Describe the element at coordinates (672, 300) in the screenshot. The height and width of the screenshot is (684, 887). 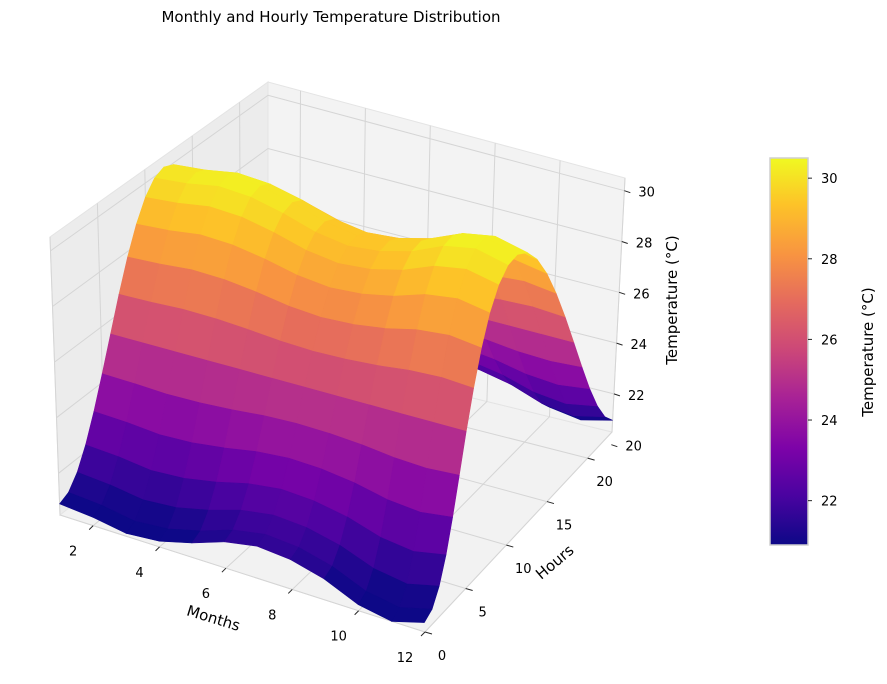
I see `z-axis-label: Temperature (°C)` at that location.